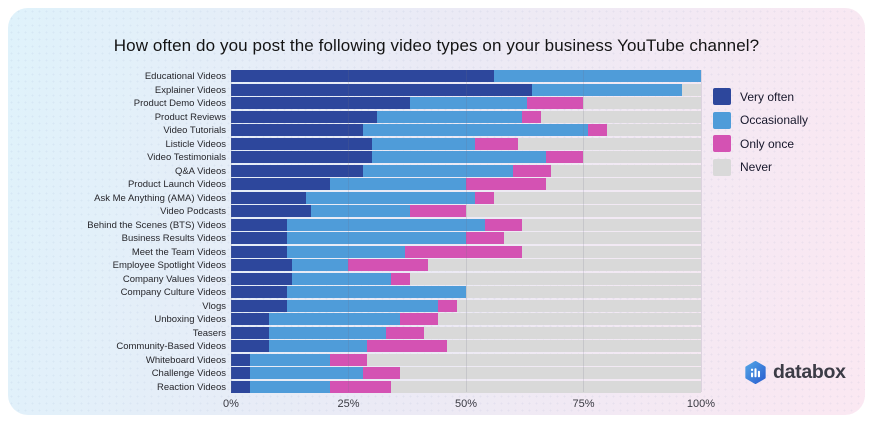  I want to click on databox-logo: databox, so click(795, 372).